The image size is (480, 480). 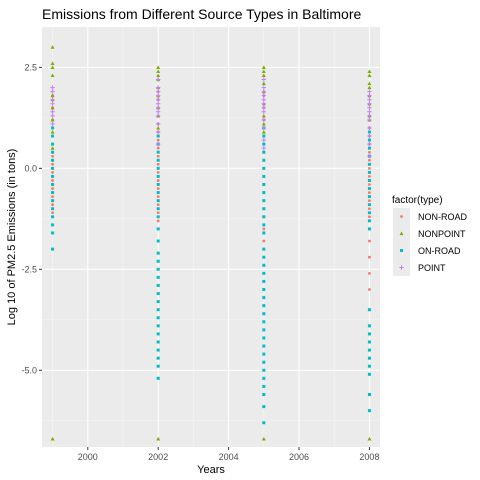 I want to click on legend-item: POINT, so click(x=419, y=267).